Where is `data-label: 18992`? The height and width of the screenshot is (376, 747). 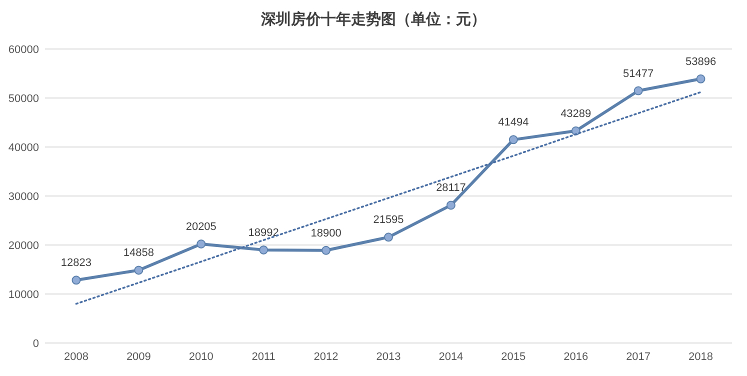
data-label: 18992 is located at coordinates (263, 232).